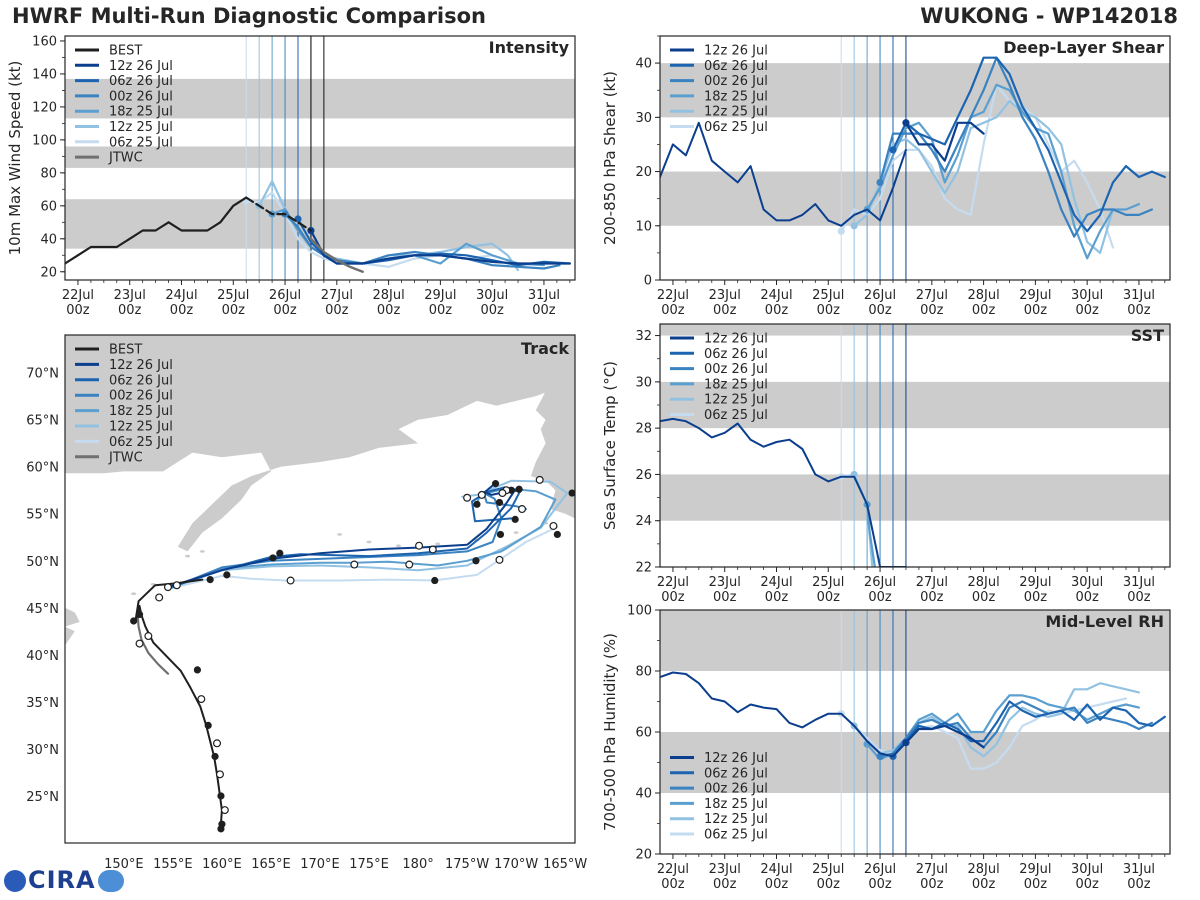 The height and width of the screenshot is (900, 1200). I want to click on jtwc-track-line, so click(153, 644).